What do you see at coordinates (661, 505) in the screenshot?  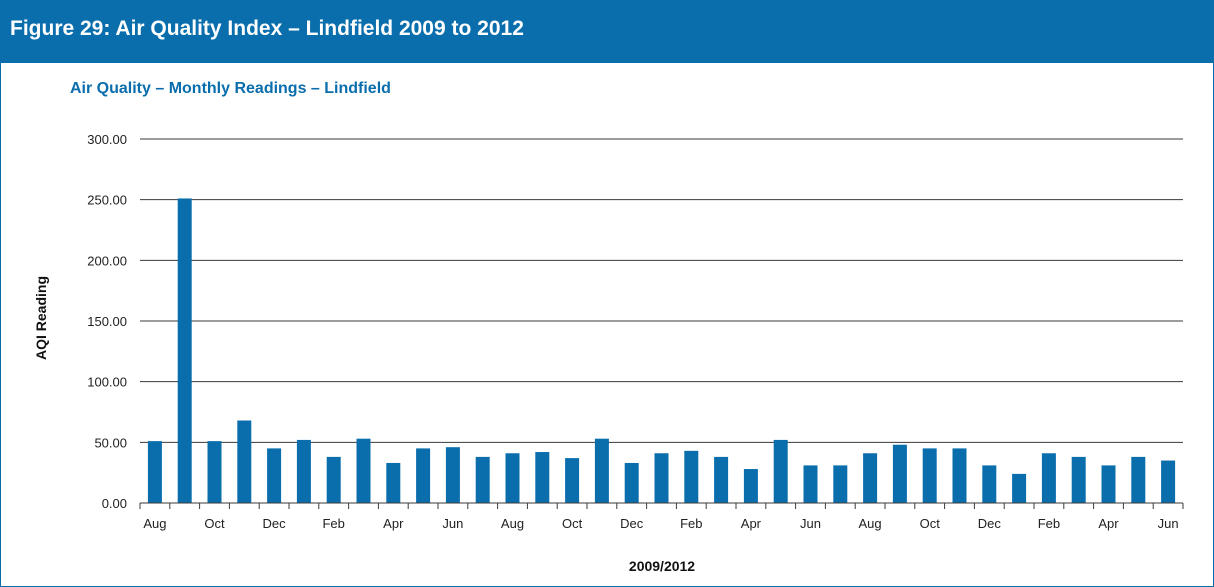 I see `x-axis` at bounding box center [661, 505].